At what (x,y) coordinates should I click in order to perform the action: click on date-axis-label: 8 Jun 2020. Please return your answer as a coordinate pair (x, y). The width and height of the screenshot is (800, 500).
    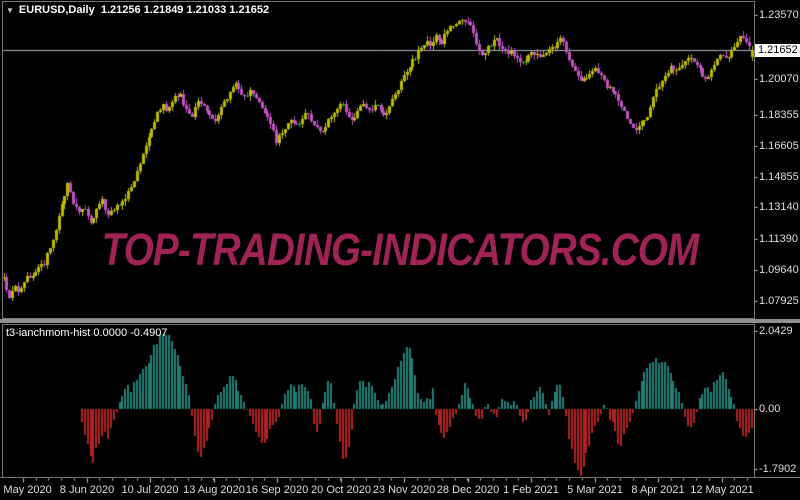
    Looking at the image, I should click on (87, 490).